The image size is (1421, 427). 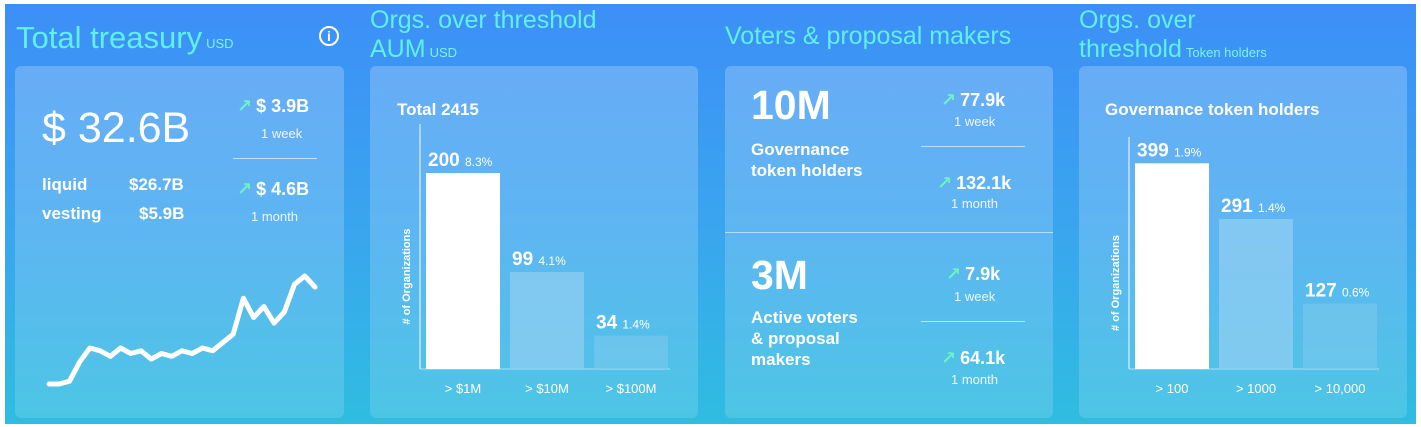 What do you see at coordinates (438, 109) in the screenshot?
I see `aum-total: Total 2415` at bounding box center [438, 109].